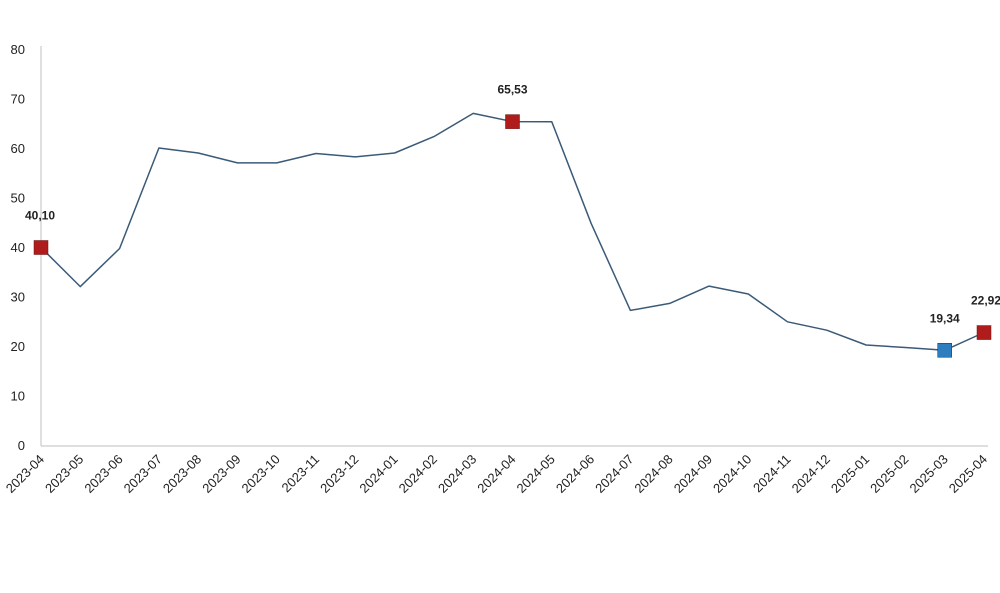 The image size is (1000, 593). I want to click on y-tick-label: 80, so click(18, 49).